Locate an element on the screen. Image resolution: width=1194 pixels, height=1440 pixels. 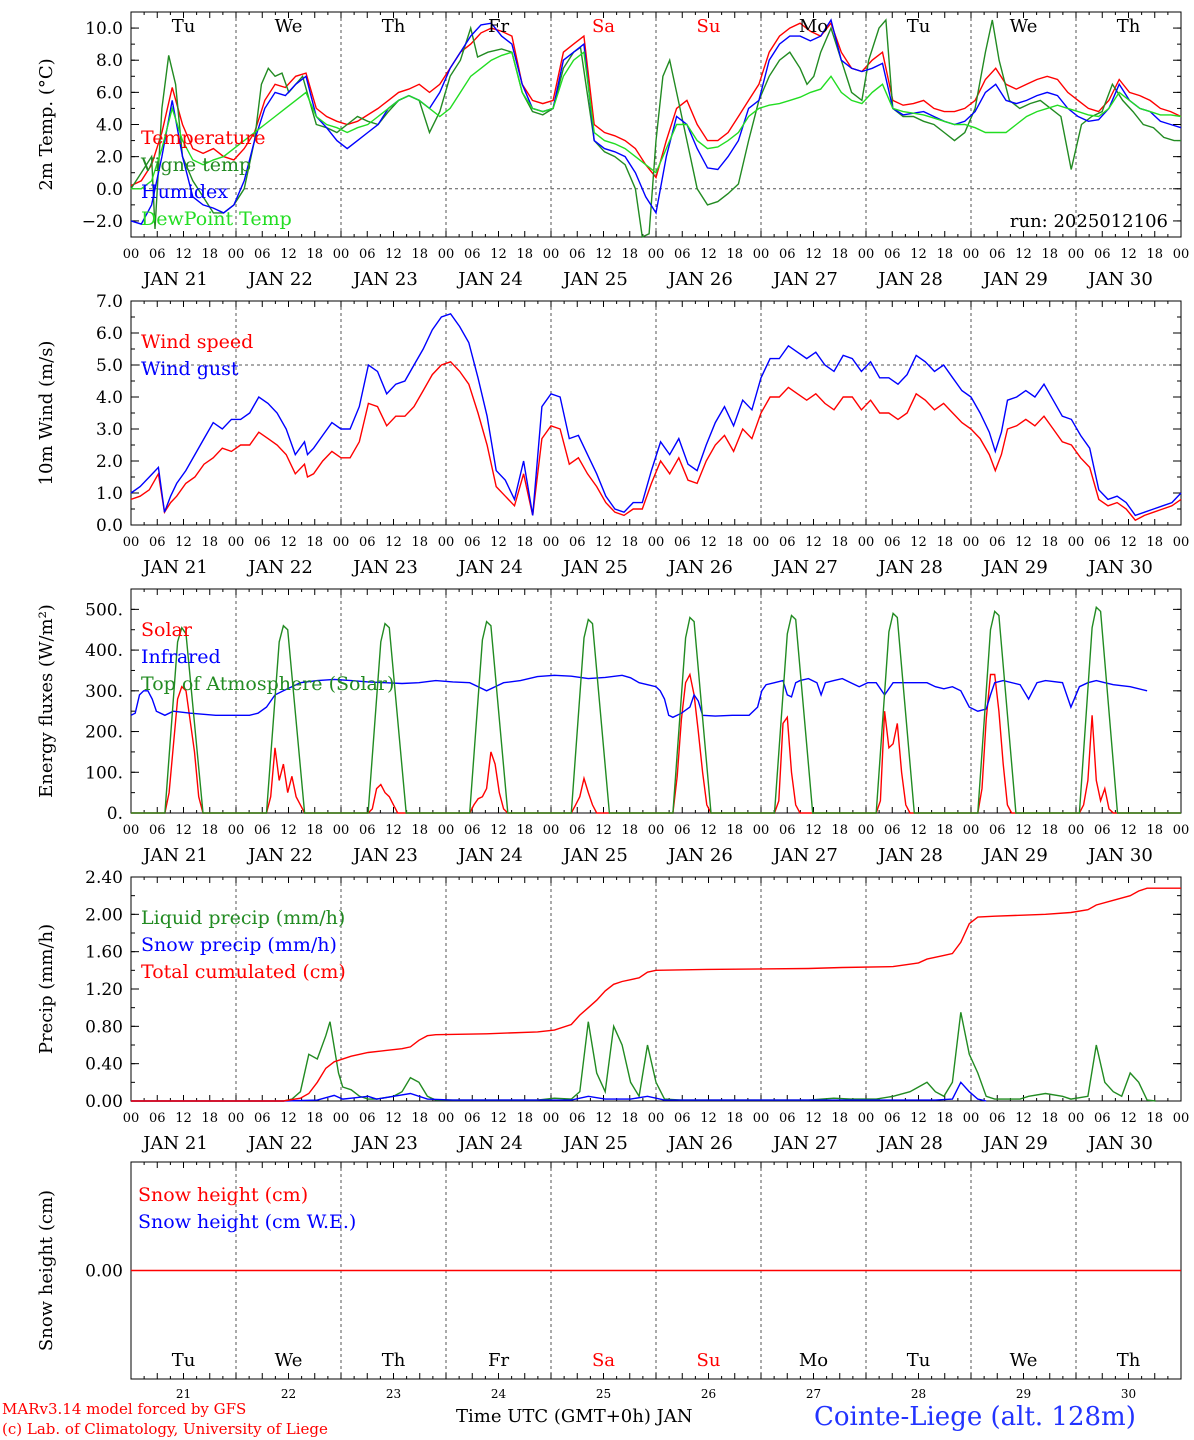
y-tick-label: 2.40 is located at coordinates (104, 878).